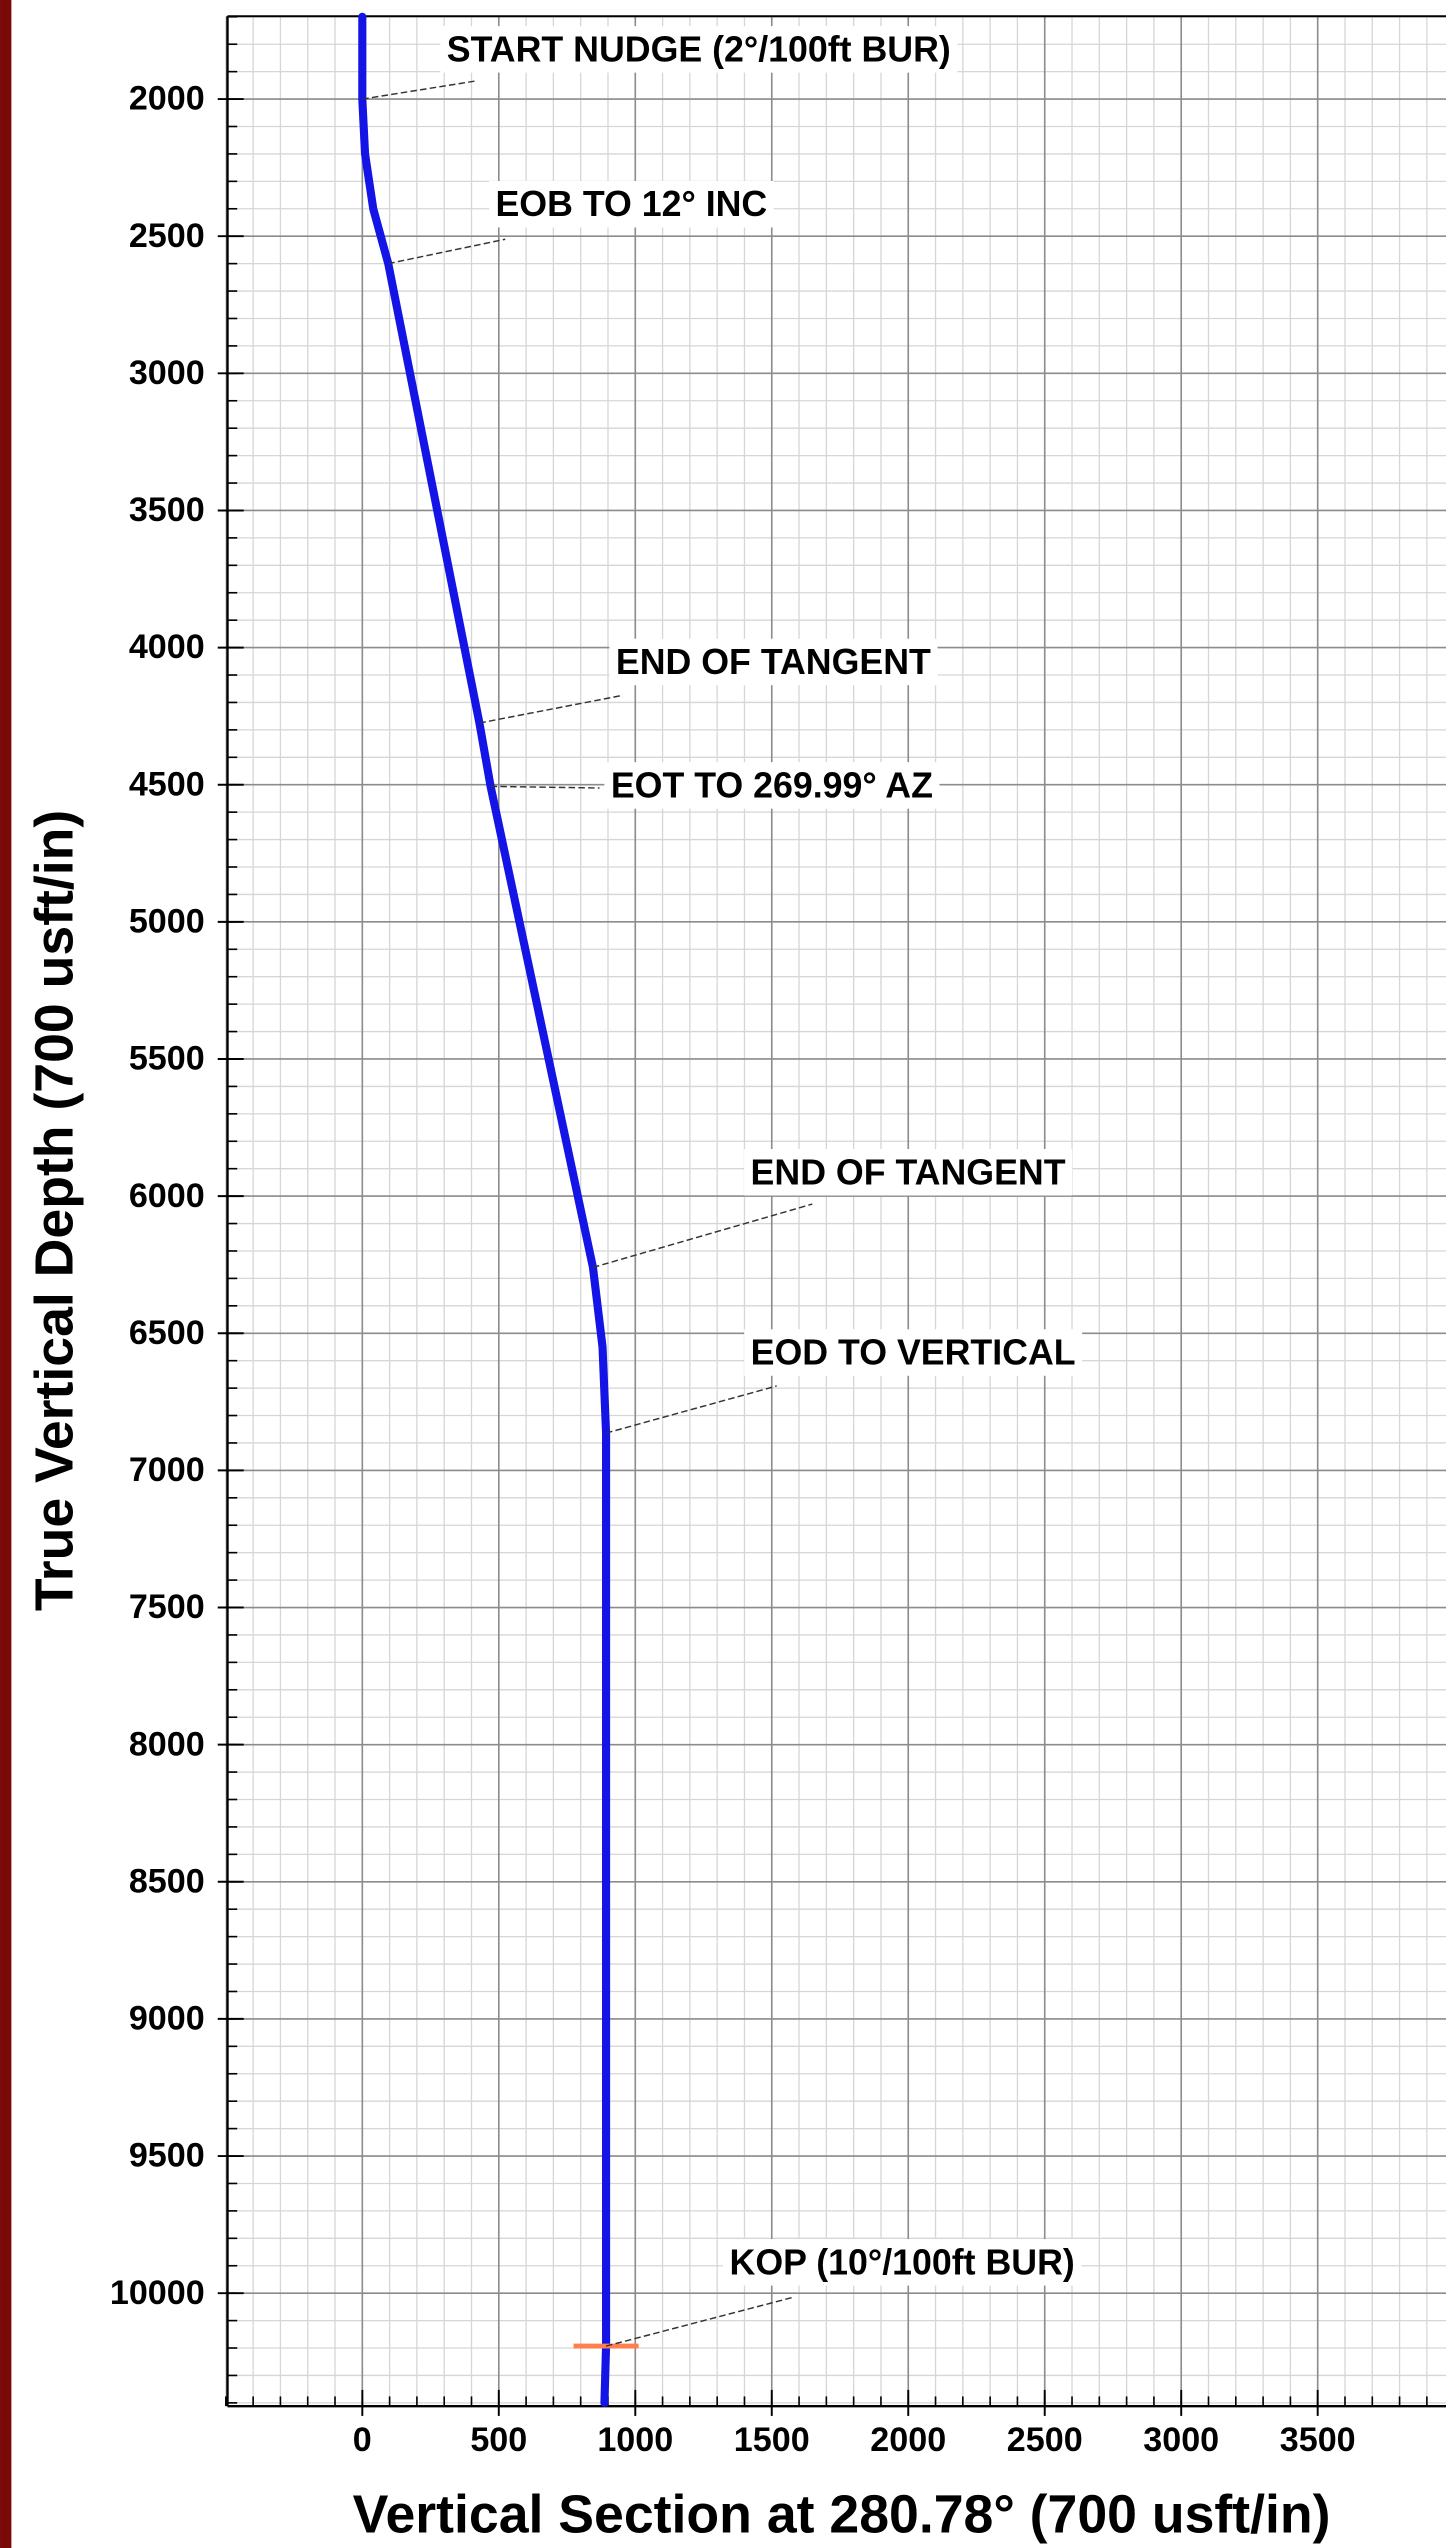 This screenshot has width=1446, height=2548. I want to click on y-tick-label: 7500, so click(167, 1607).